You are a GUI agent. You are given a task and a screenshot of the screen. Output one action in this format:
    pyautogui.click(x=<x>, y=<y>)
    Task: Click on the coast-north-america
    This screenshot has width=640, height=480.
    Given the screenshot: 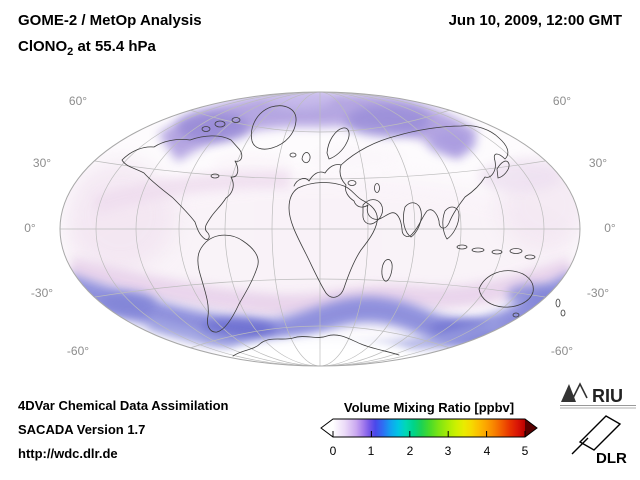 What is the action you would take?
    pyautogui.click(x=182, y=187)
    